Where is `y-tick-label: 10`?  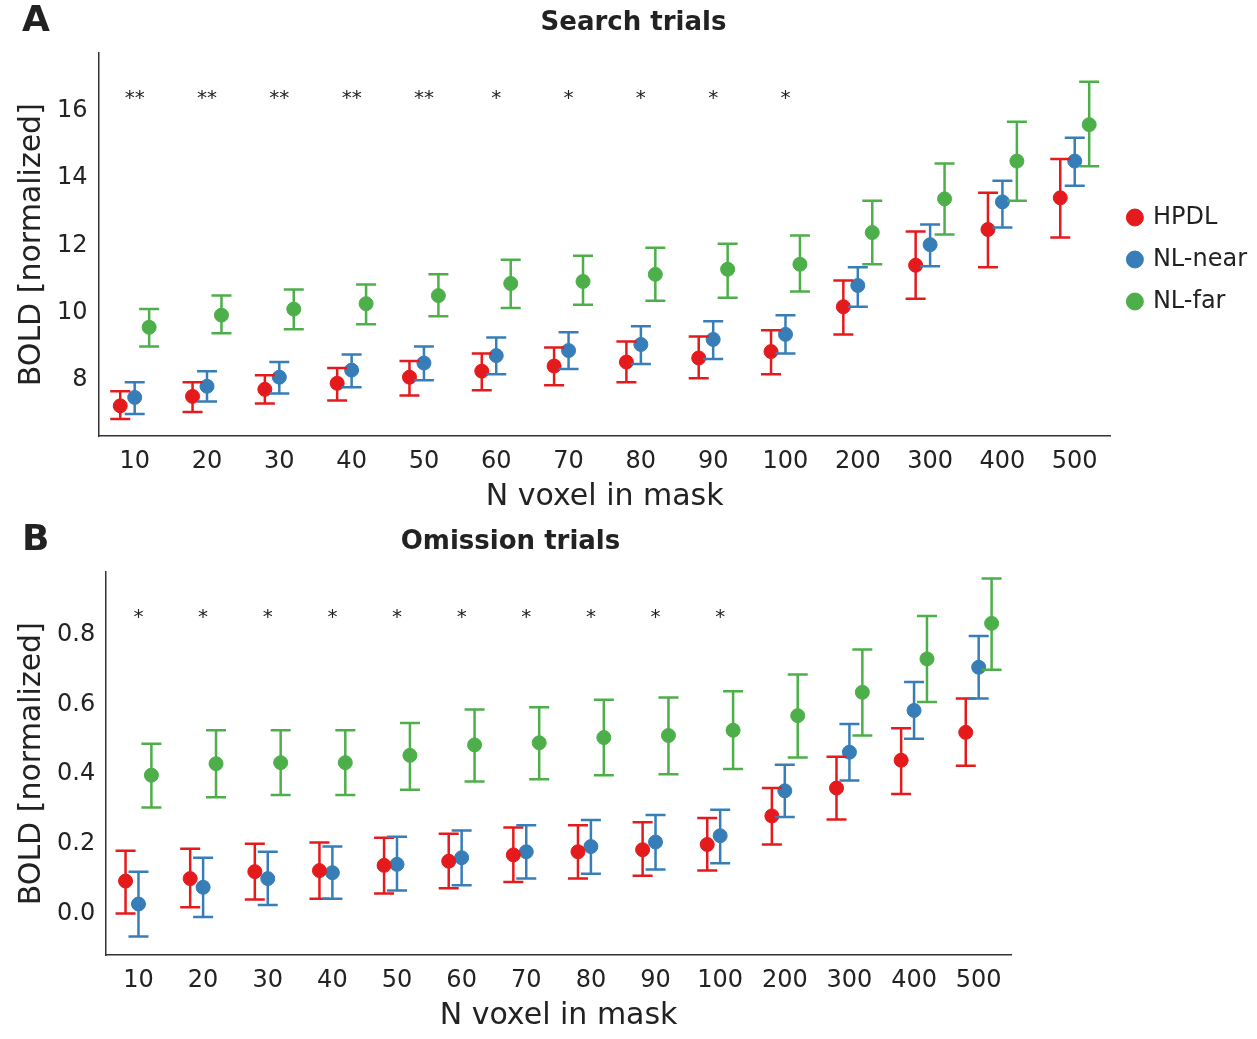
y-tick-label: 10 is located at coordinates (72, 311).